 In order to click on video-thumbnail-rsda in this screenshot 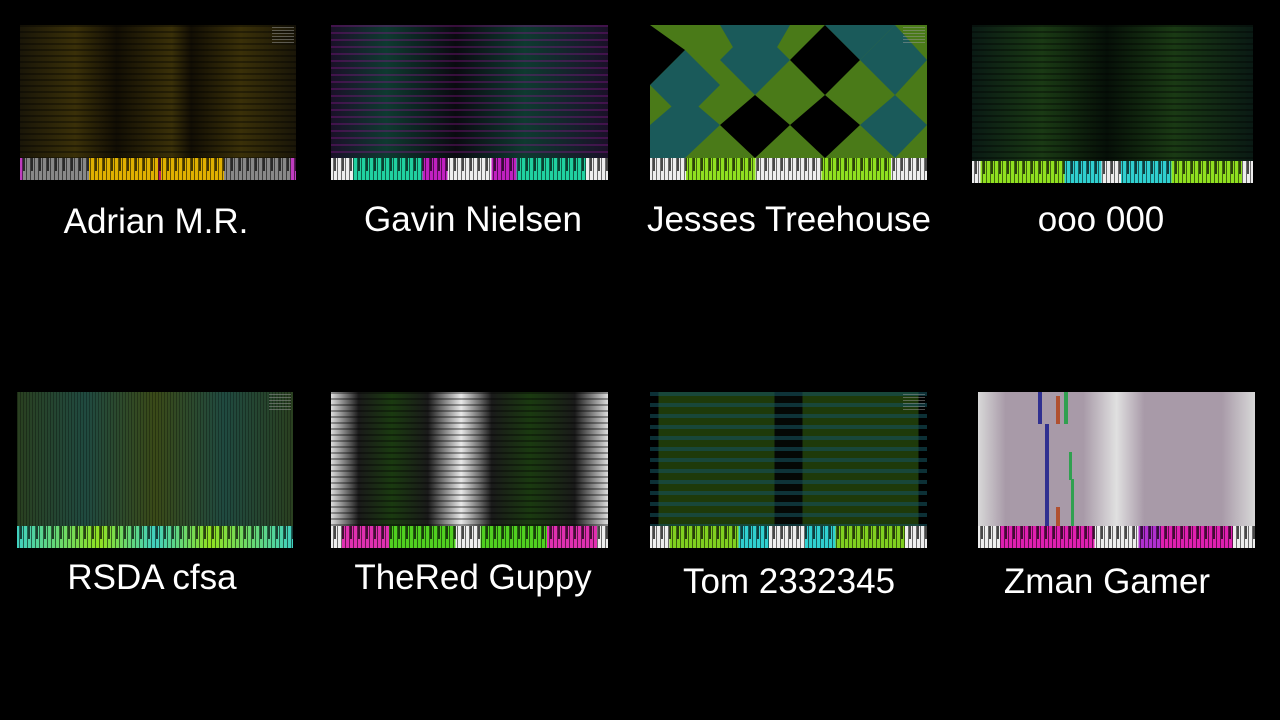, I will do `click(155, 470)`.